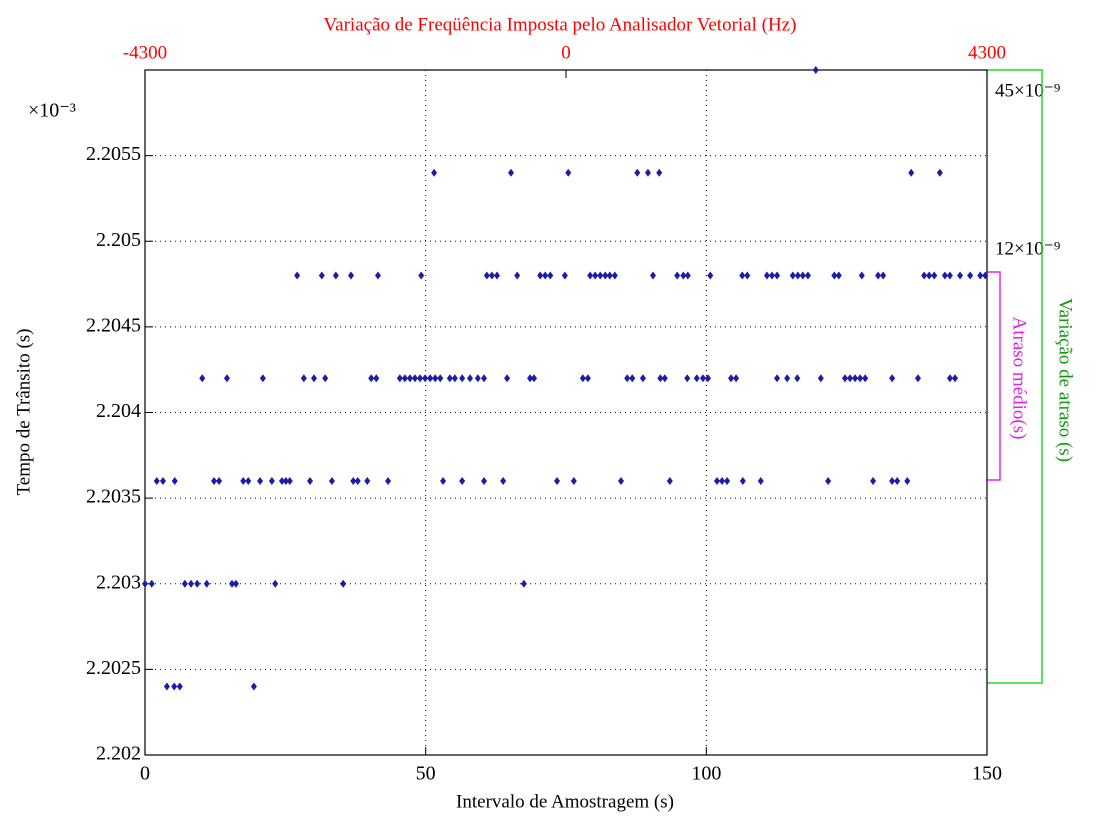  Describe the element at coordinates (1028, 90) in the screenshot. I see `delay-range-label: 45×10⁻⁹` at that location.